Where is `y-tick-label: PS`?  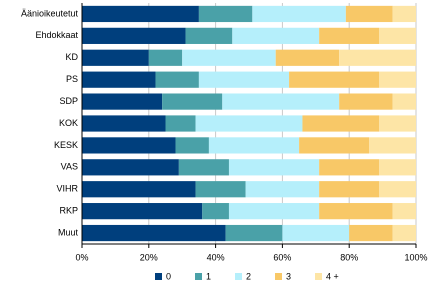 y-tick-label: PS is located at coordinates (72, 79).